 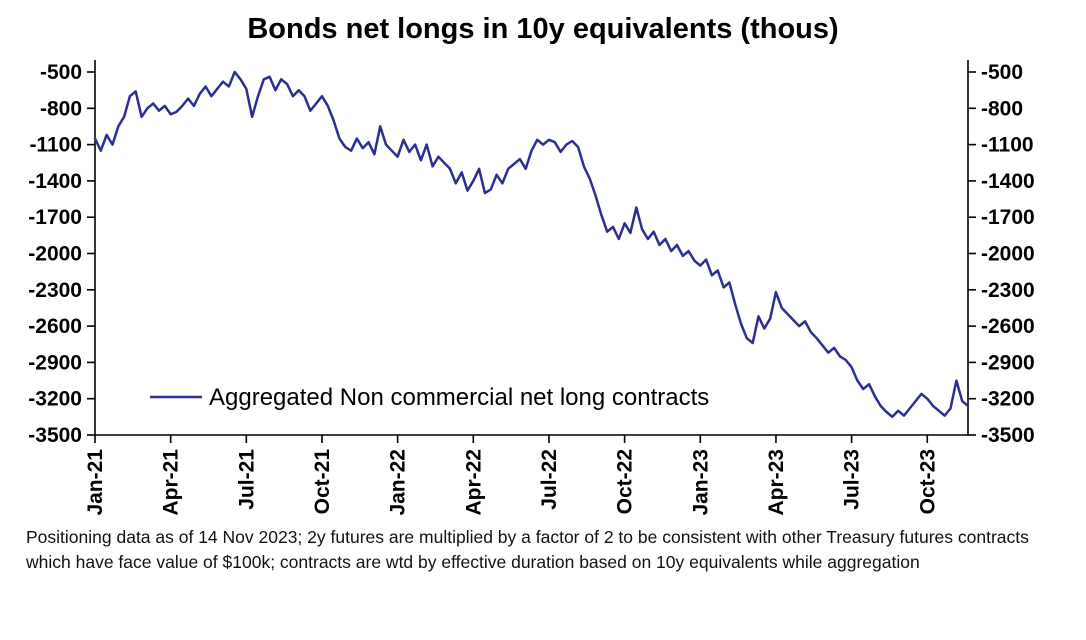 I want to click on y-axis-label-right: -1100, so click(x=1007, y=145).